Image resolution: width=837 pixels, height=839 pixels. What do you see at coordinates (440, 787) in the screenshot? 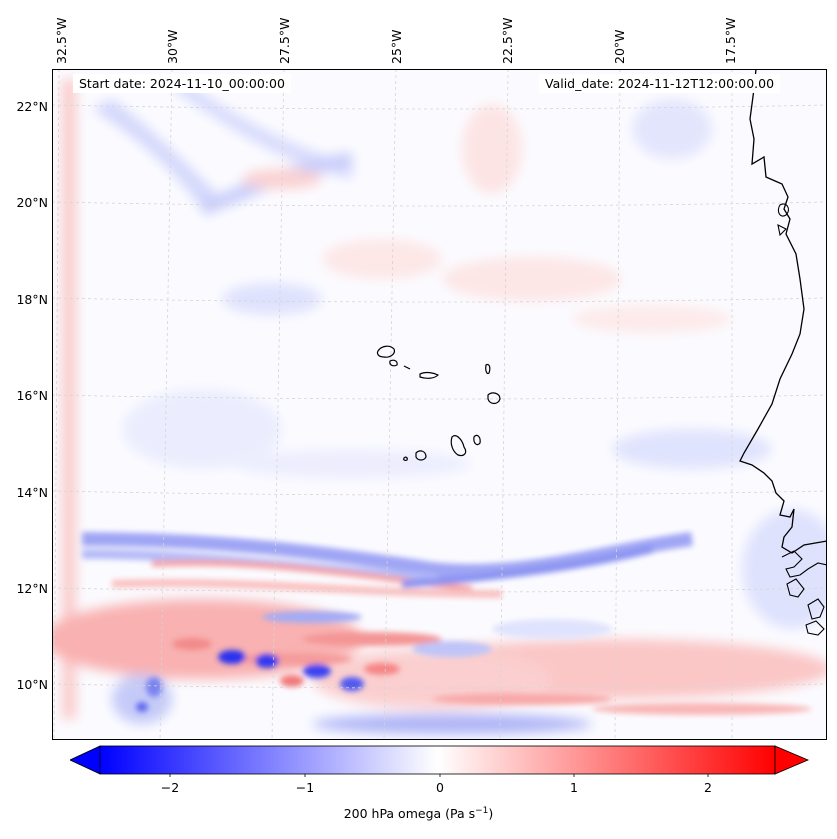
I see `colorbar-tick-0: 0` at bounding box center [440, 787].